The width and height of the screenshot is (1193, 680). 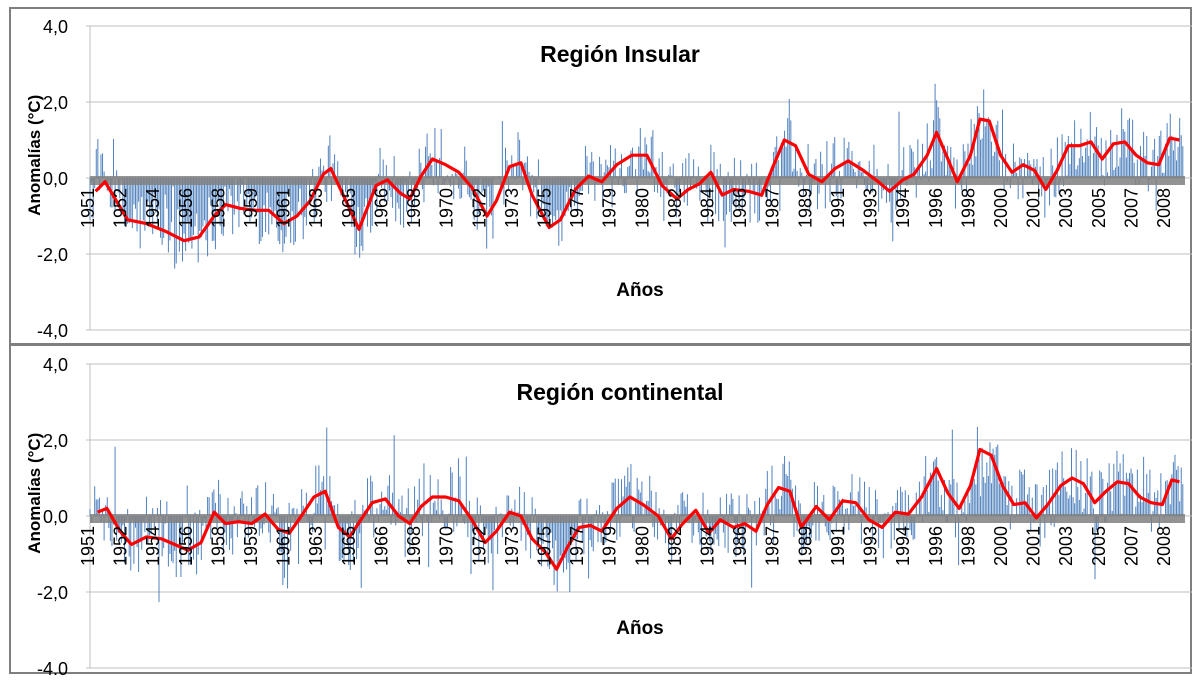 I want to click on chart-title: Región continental, so click(x=620, y=392).